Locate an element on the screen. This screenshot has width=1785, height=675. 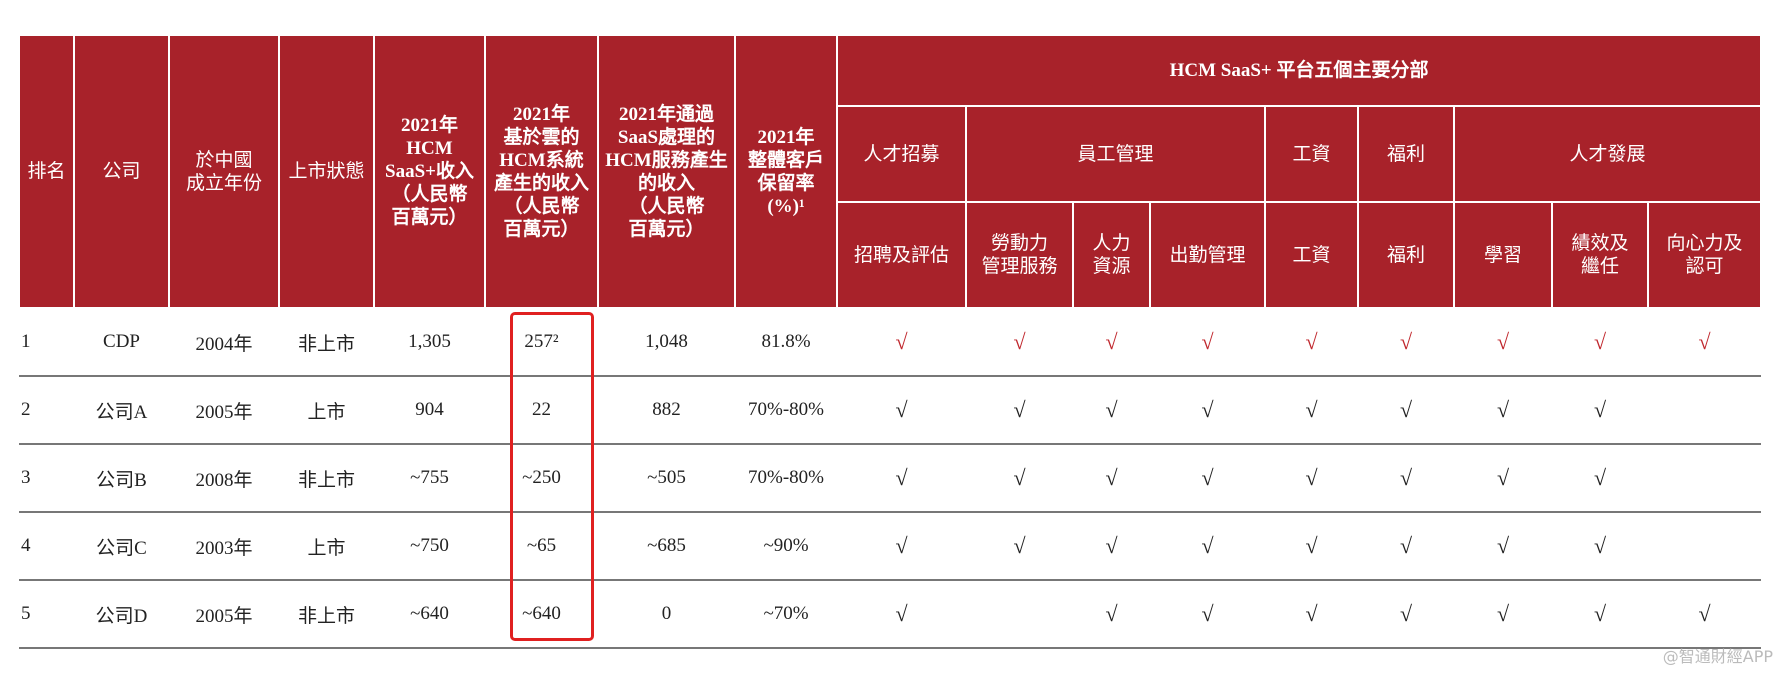
subgroup-header: 人才發展 is located at coordinates (1607, 154).